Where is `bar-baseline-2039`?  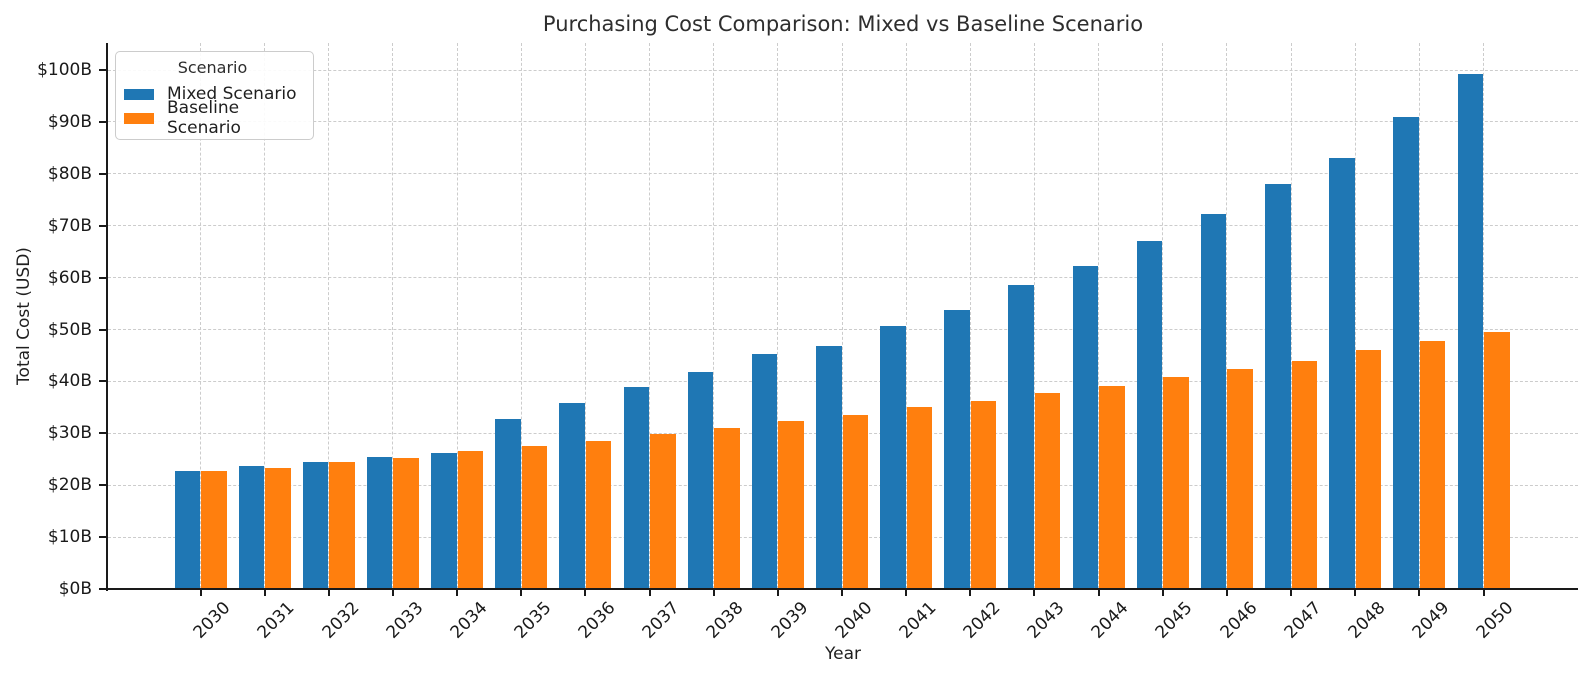 bar-baseline-2039 is located at coordinates (791, 504).